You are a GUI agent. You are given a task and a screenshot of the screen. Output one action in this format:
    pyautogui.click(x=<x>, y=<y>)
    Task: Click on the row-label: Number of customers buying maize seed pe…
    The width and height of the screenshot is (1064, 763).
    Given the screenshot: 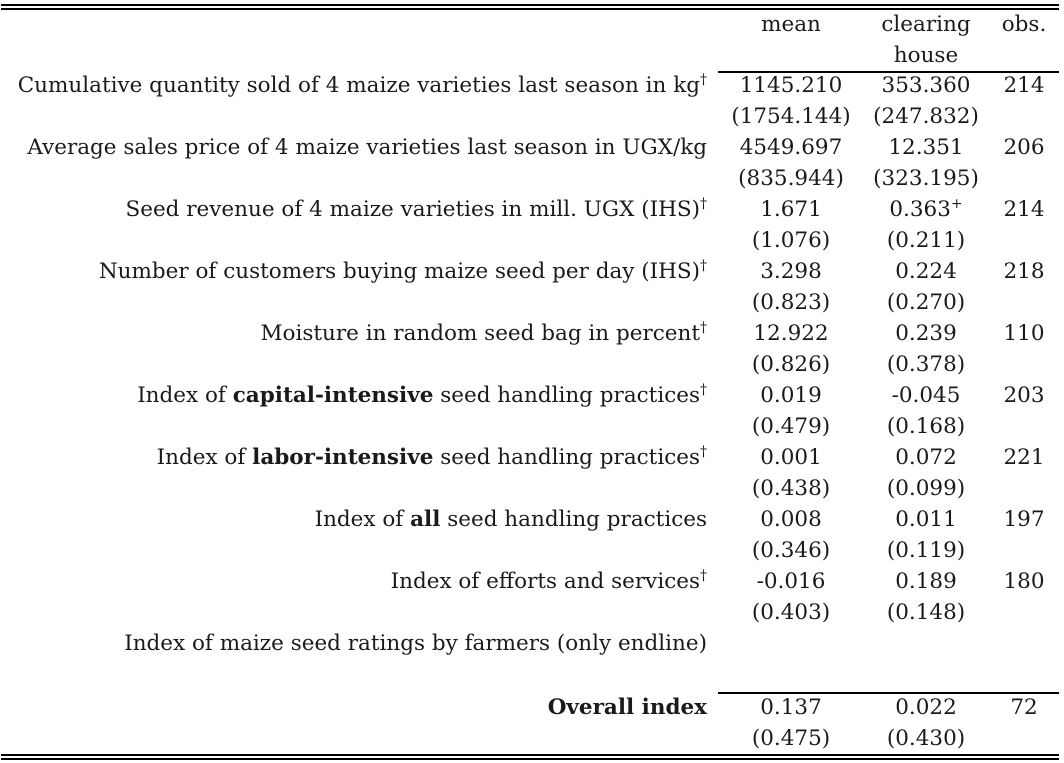 What is the action you would take?
    pyautogui.click(x=402, y=271)
    